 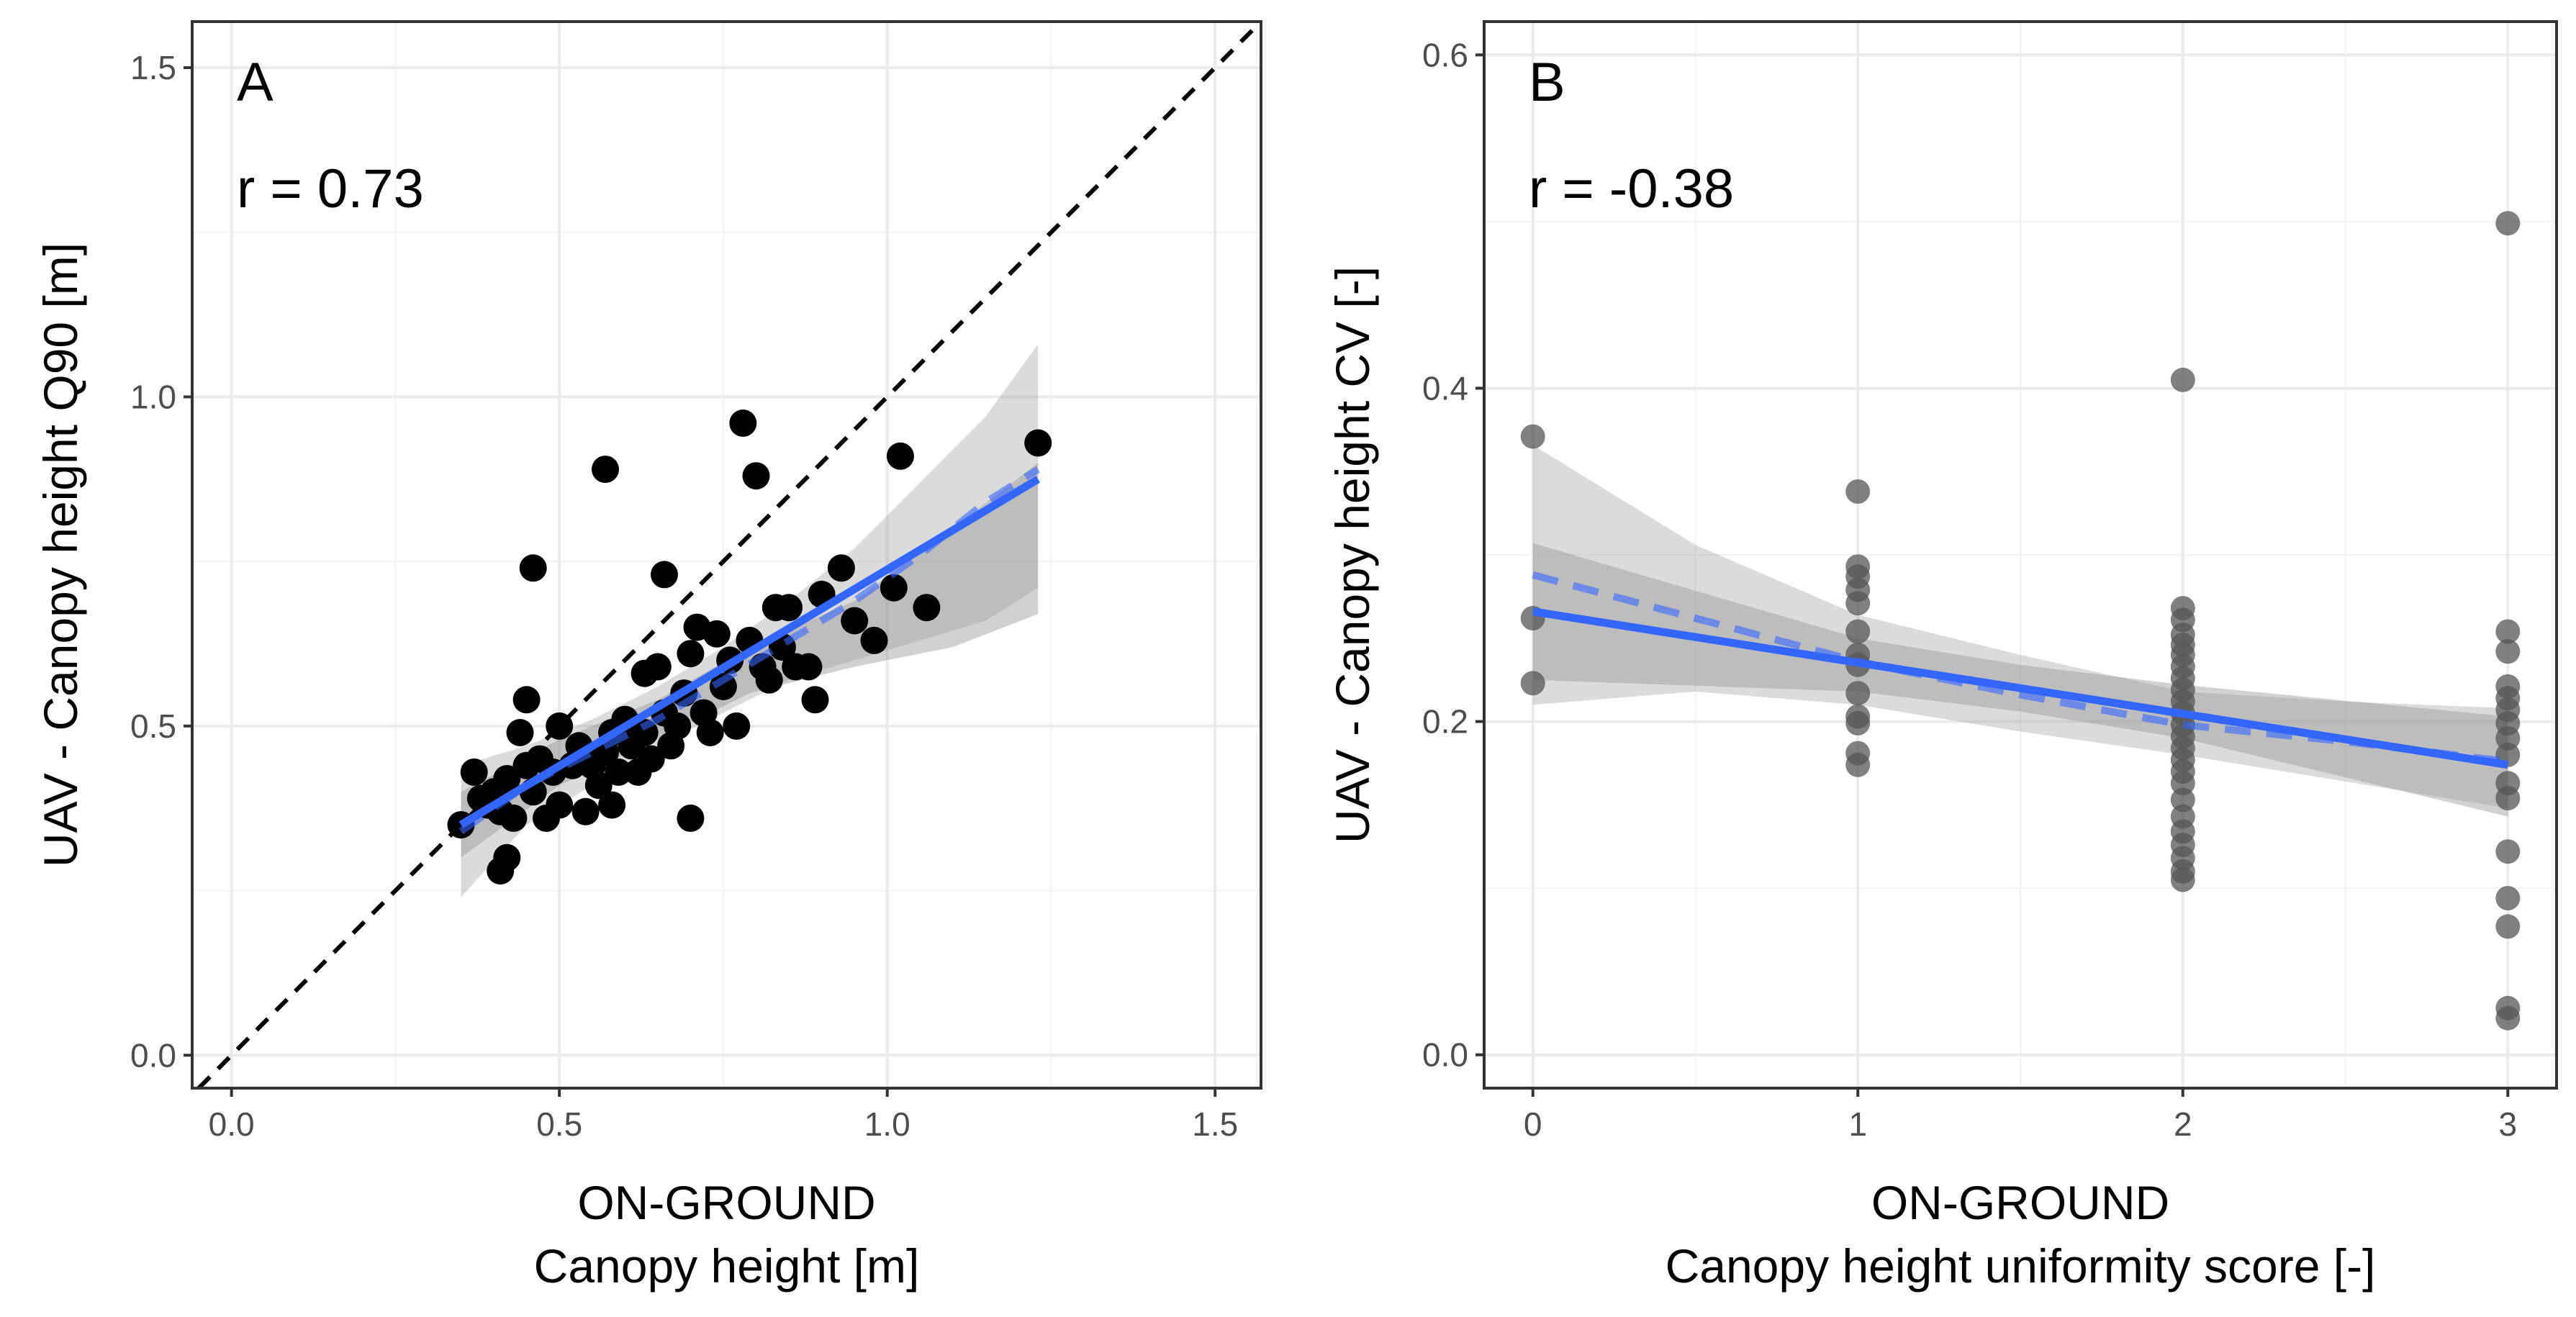 I want to click on panel-a-loess-line, so click(x=749, y=650).